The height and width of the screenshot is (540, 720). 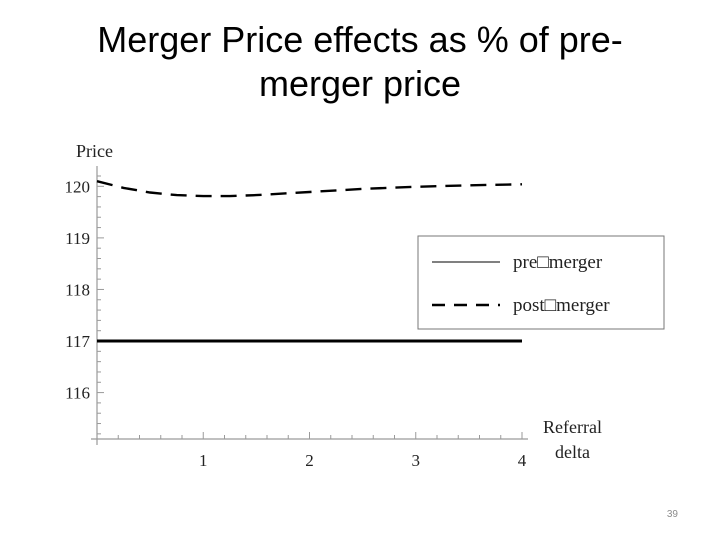 I want to click on y-tick-label: 116, so click(x=77, y=393).